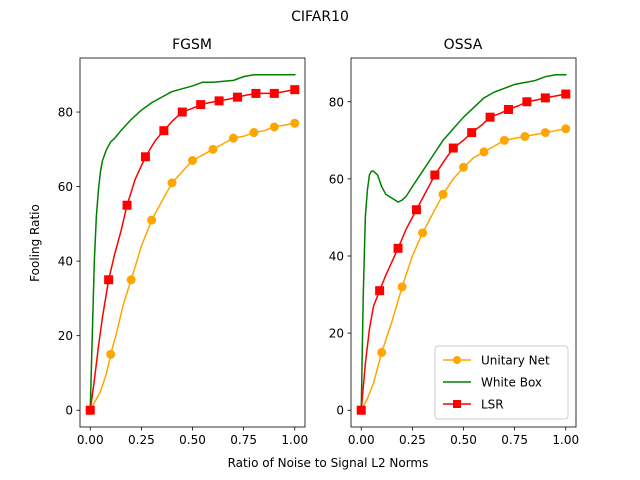 The width and height of the screenshot is (640, 480). Describe the element at coordinates (69, 411) in the screenshot. I see `fgsm-y-tick-label: 0` at that location.